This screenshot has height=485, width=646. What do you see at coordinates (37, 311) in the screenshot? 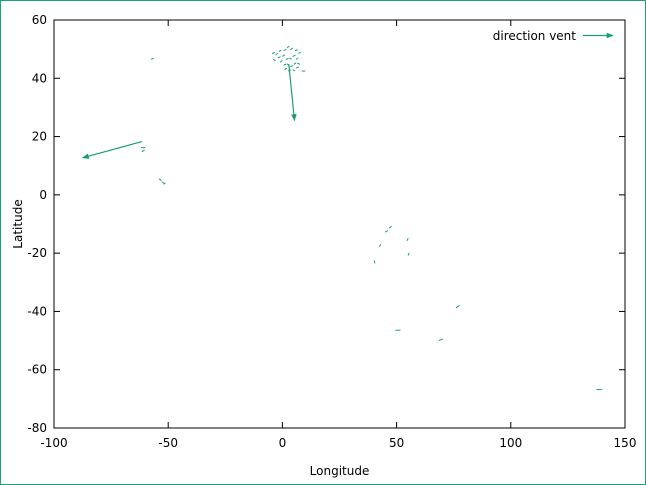
I see `y-tick-label: -40` at bounding box center [37, 311].